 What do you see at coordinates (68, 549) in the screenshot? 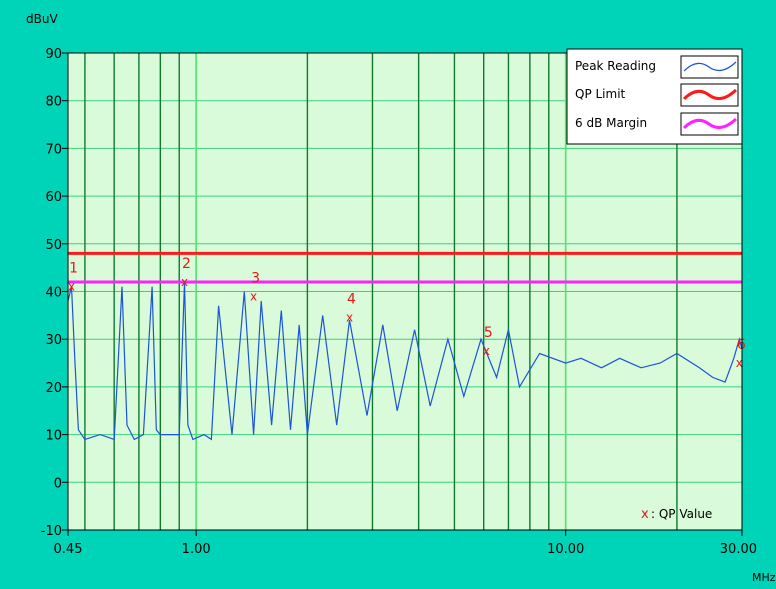
I see `x-tick-label: 0.45` at bounding box center [68, 549].